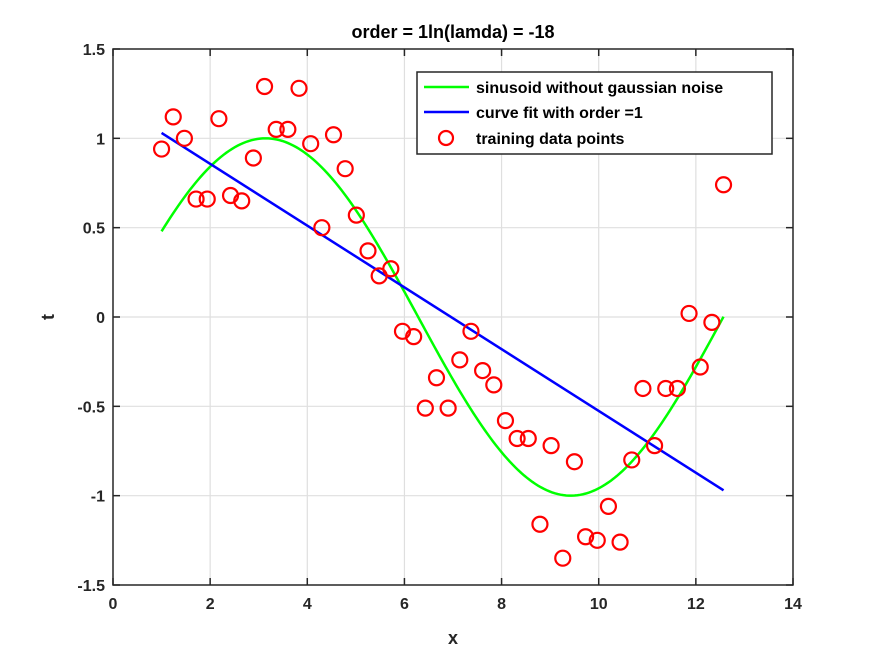 The image size is (875, 656). What do you see at coordinates (599, 604) in the screenshot?
I see `x-tick-label: 10` at bounding box center [599, 604].